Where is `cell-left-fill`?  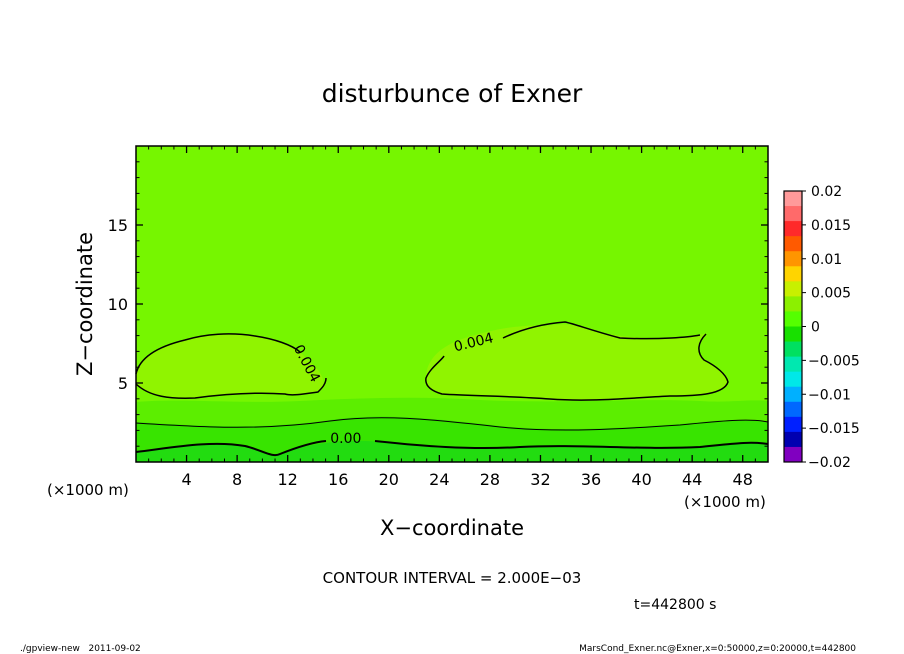 cell-left-fill is located at coordinates (230, 366).